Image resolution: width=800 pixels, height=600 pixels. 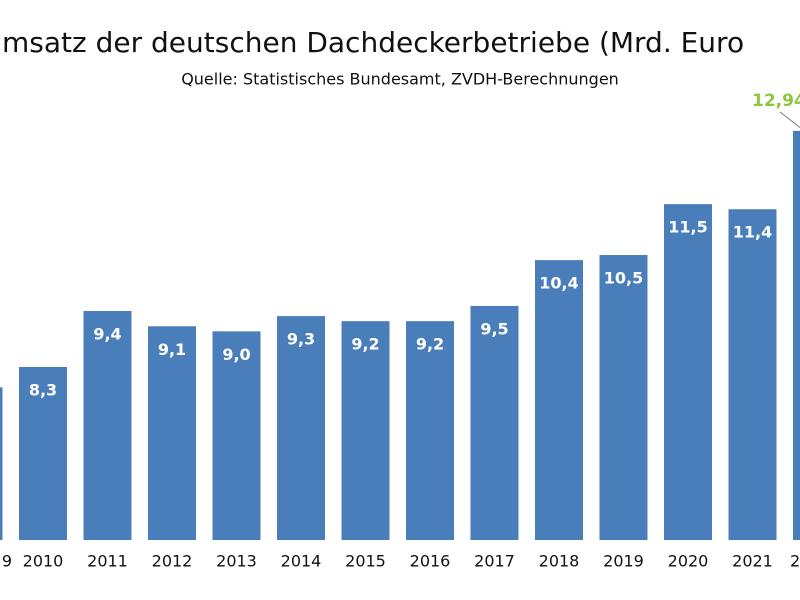 What do you see at coordinates (365, 561) in the screenshot?
I see `x-tick-label: 2015` at bounding box center [365, 561].